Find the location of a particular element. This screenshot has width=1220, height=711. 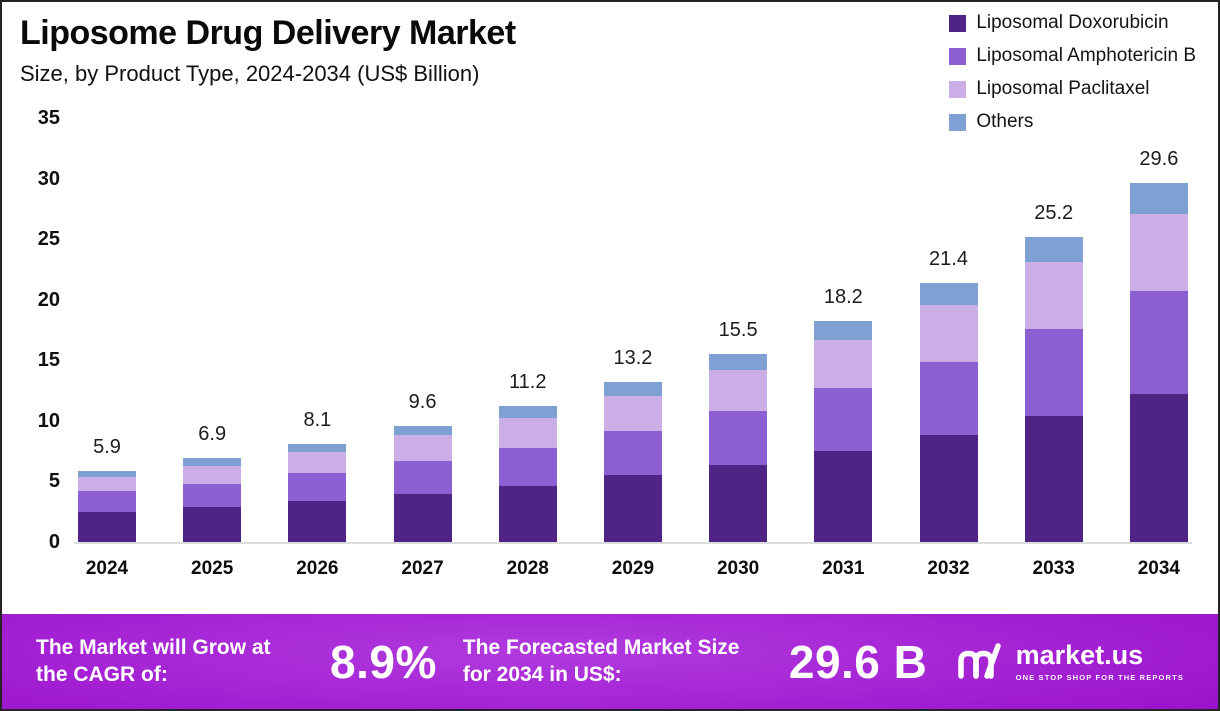

bar-stack: 15.5 is located at coordinates (738, 330).